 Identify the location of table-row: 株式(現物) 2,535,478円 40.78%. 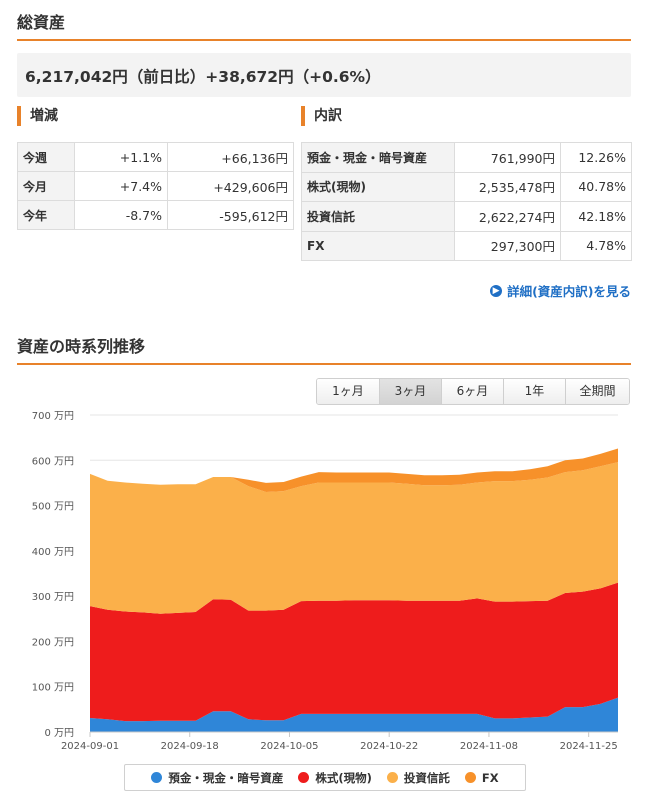
(466, 186).